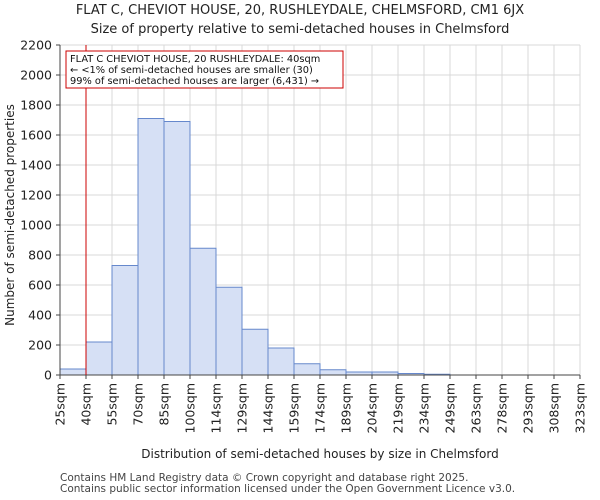 This screenshot has height=500, width=600. What do you see at coordinates (99, 358) in the screenshot?
I see `bar-40sqm` at bounding box center [99, 358].